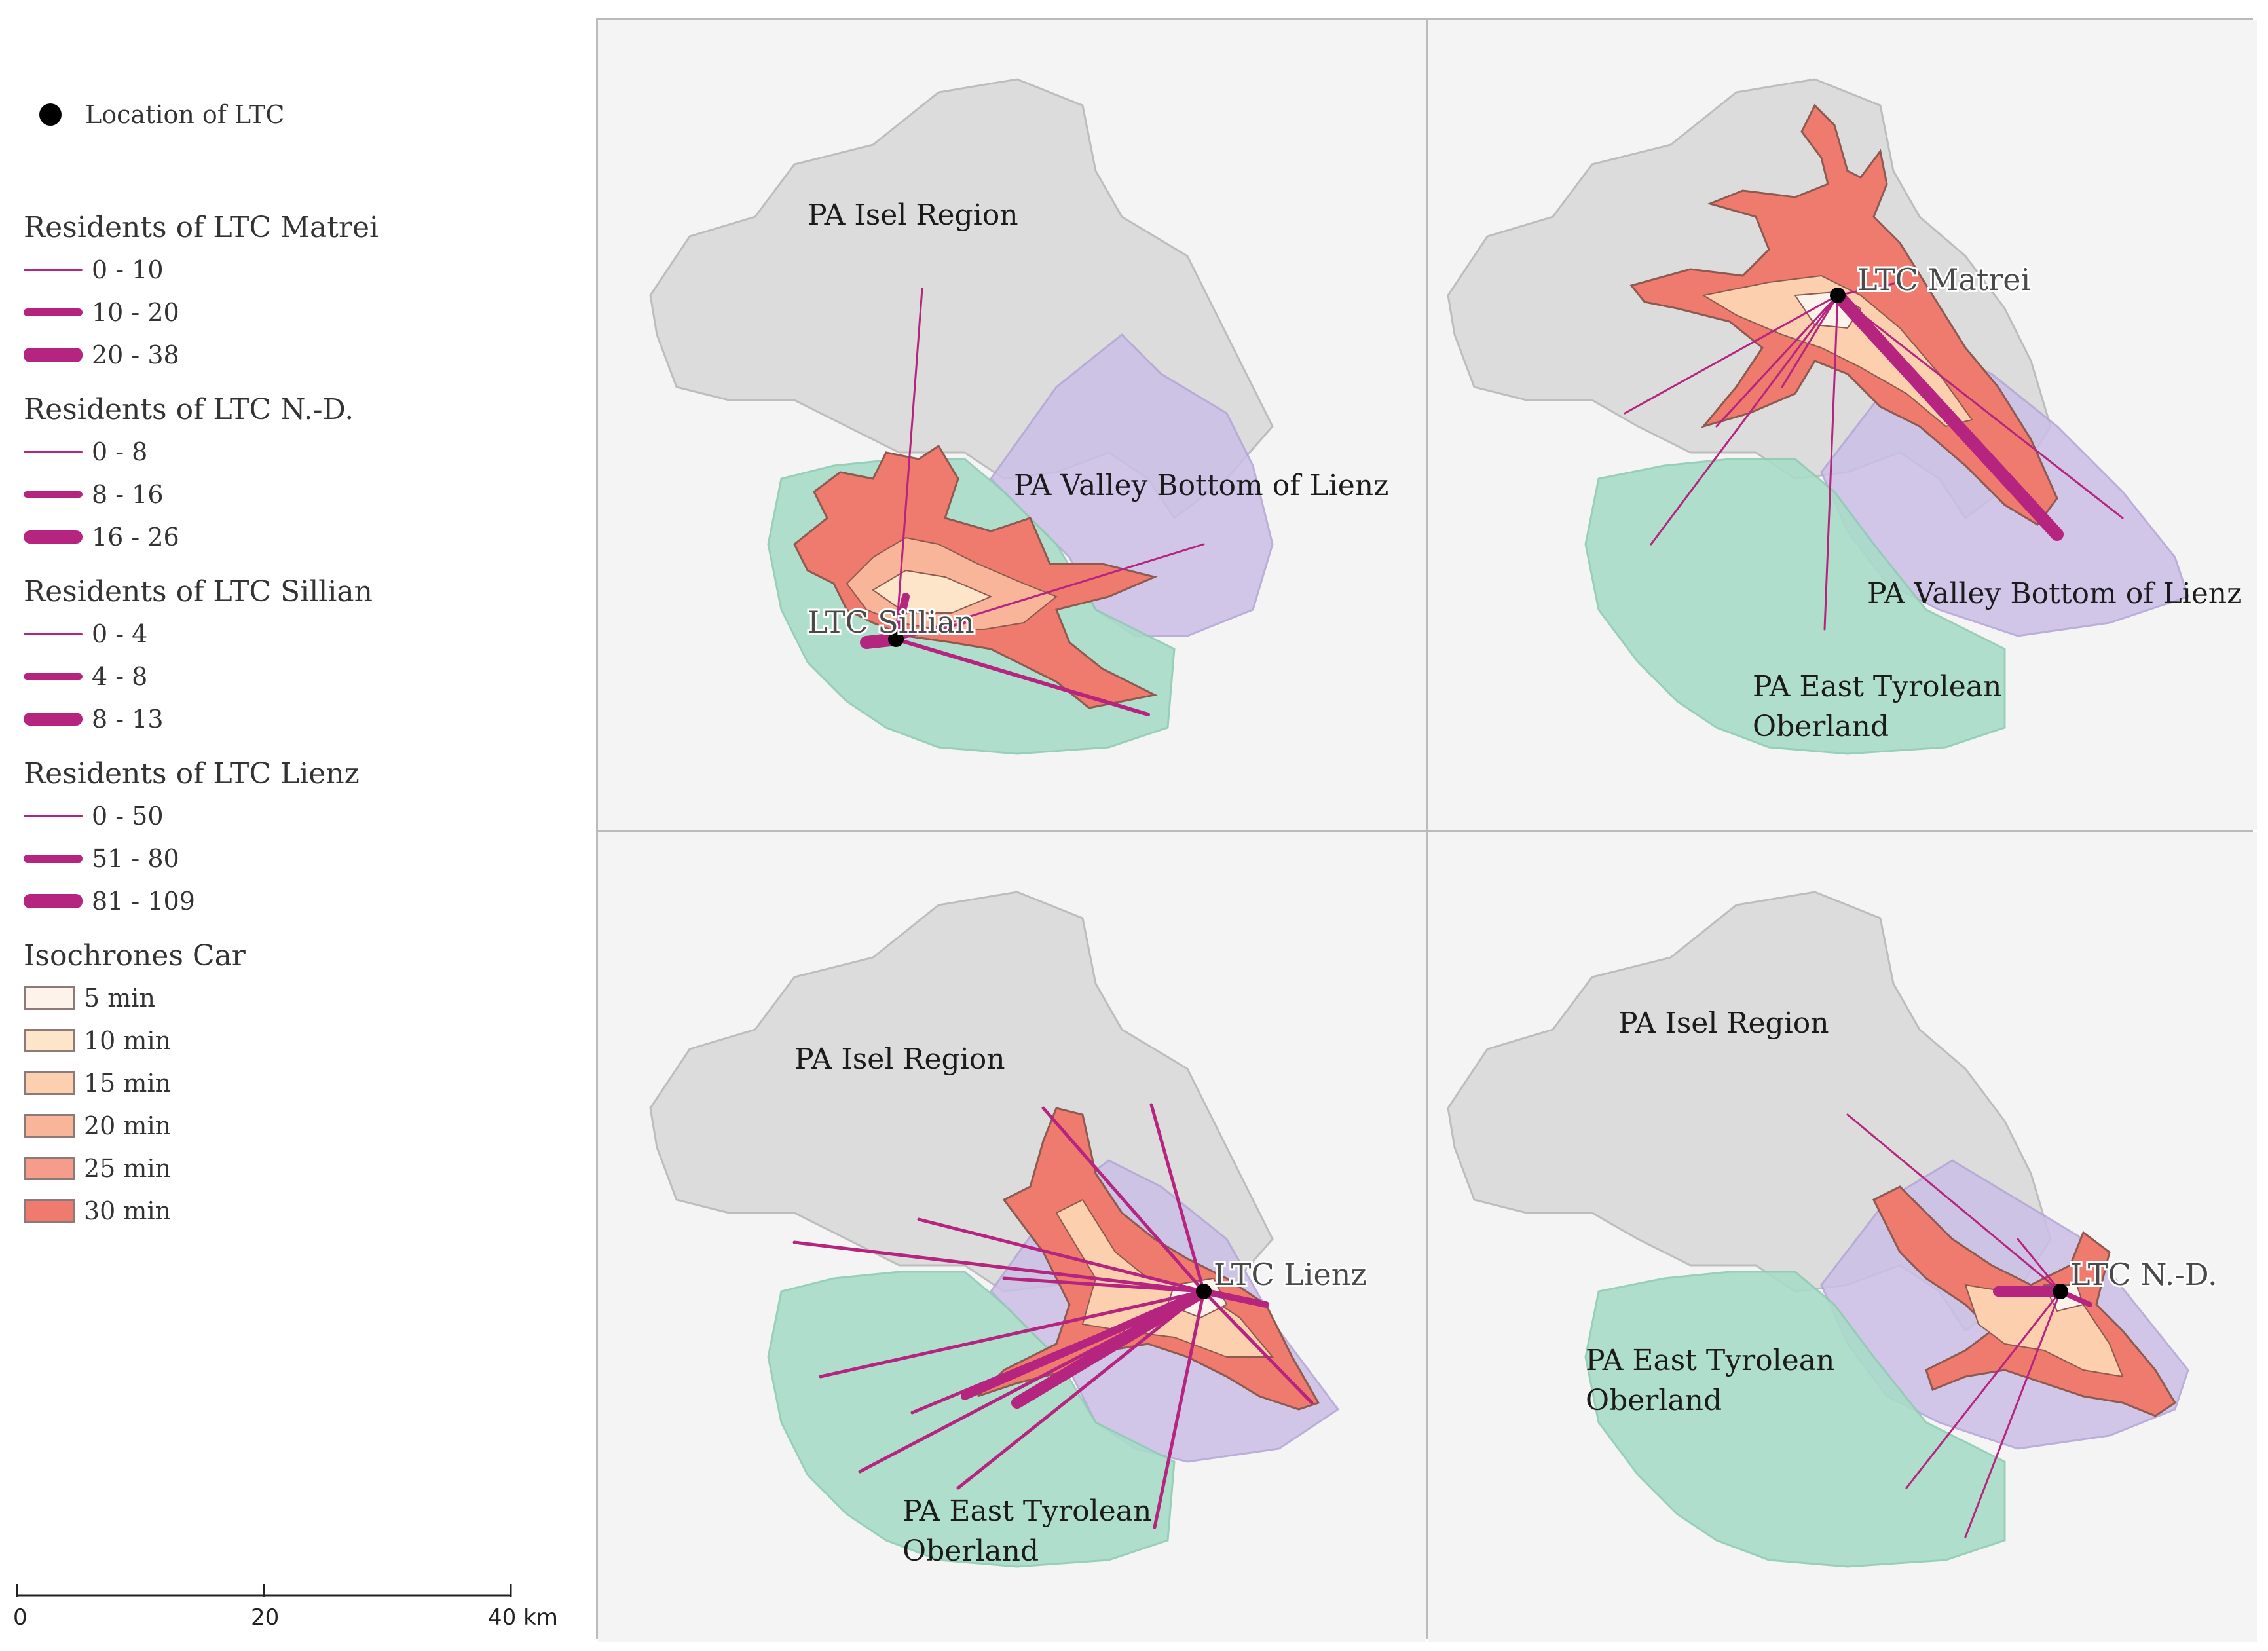 The height and width of the screenshot is (1651, 2268). I want to click on isochrone-15min, so click(1164, 1278).